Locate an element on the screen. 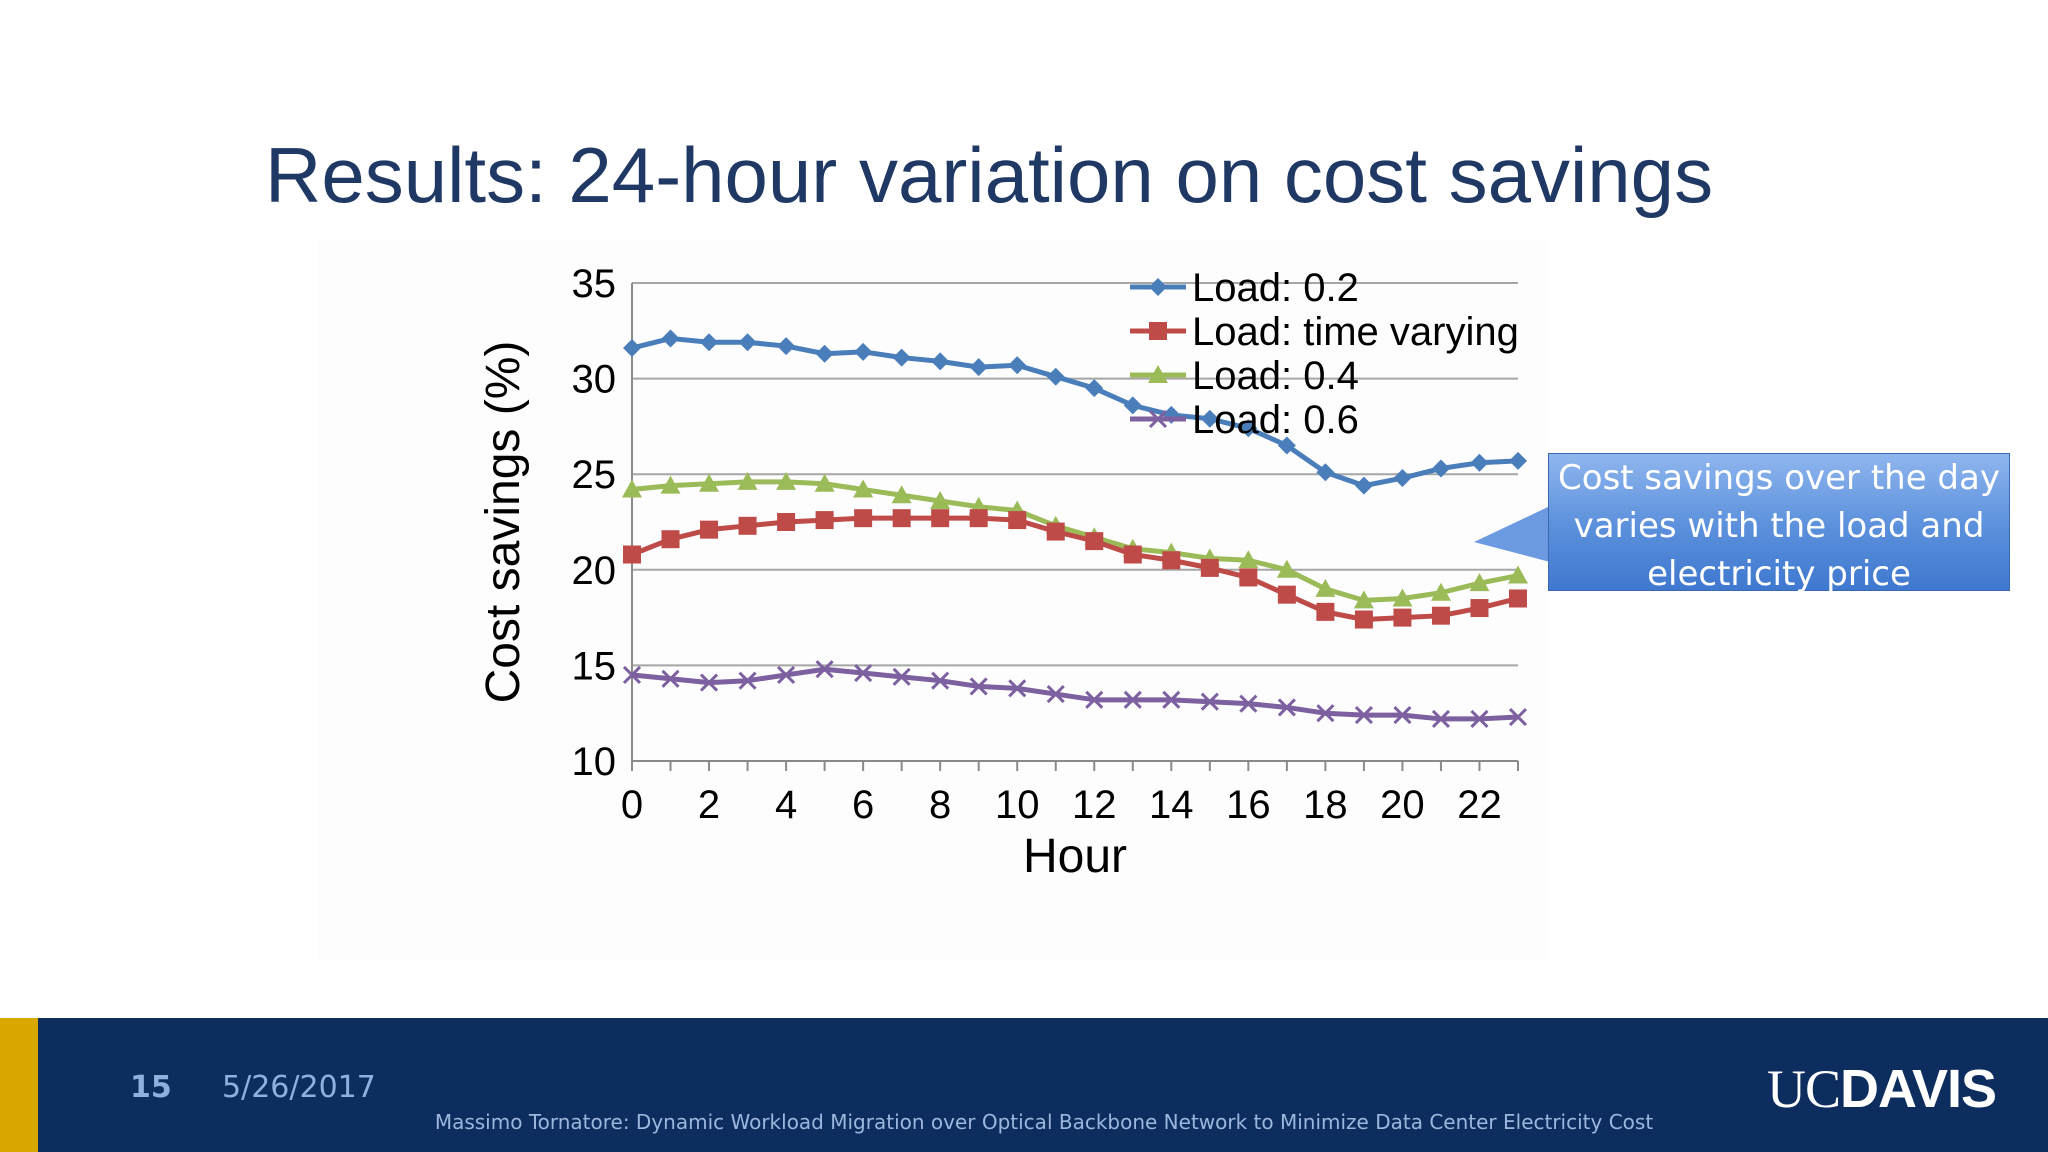 The image size is (2048, 1152). slide-date: 5/26/2017 is located at coordinates (299, 1087).